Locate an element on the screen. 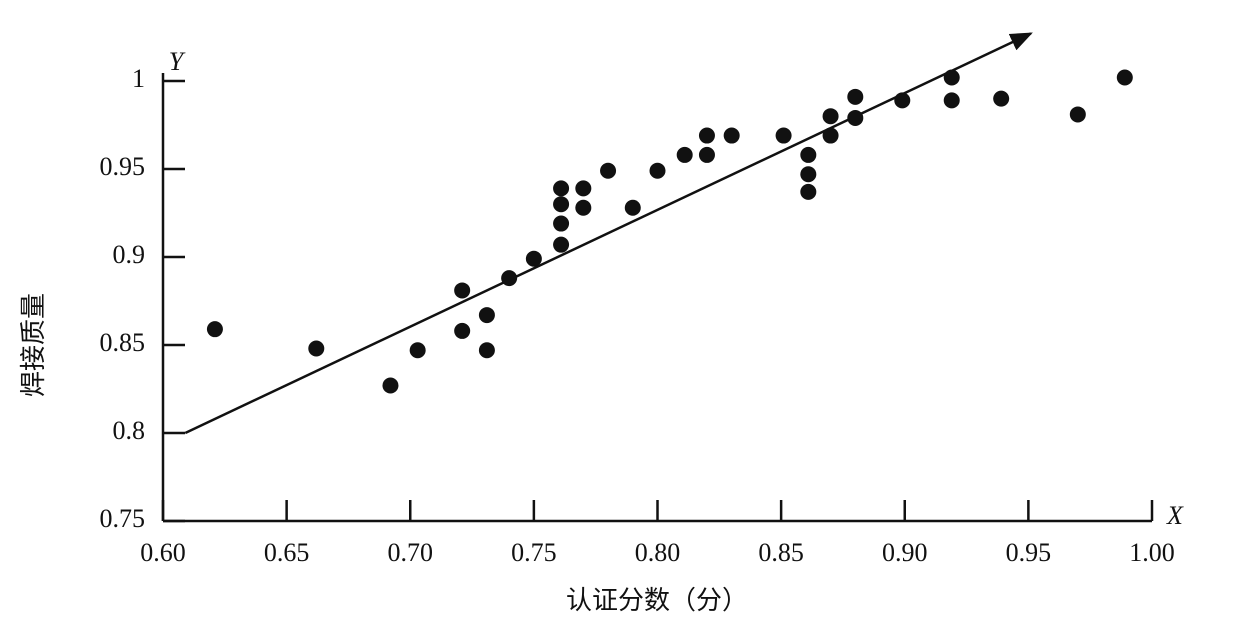 This screenshot has height=642, width=1246. x-tick-label: 0.65 is located at coordinates (287, 552).